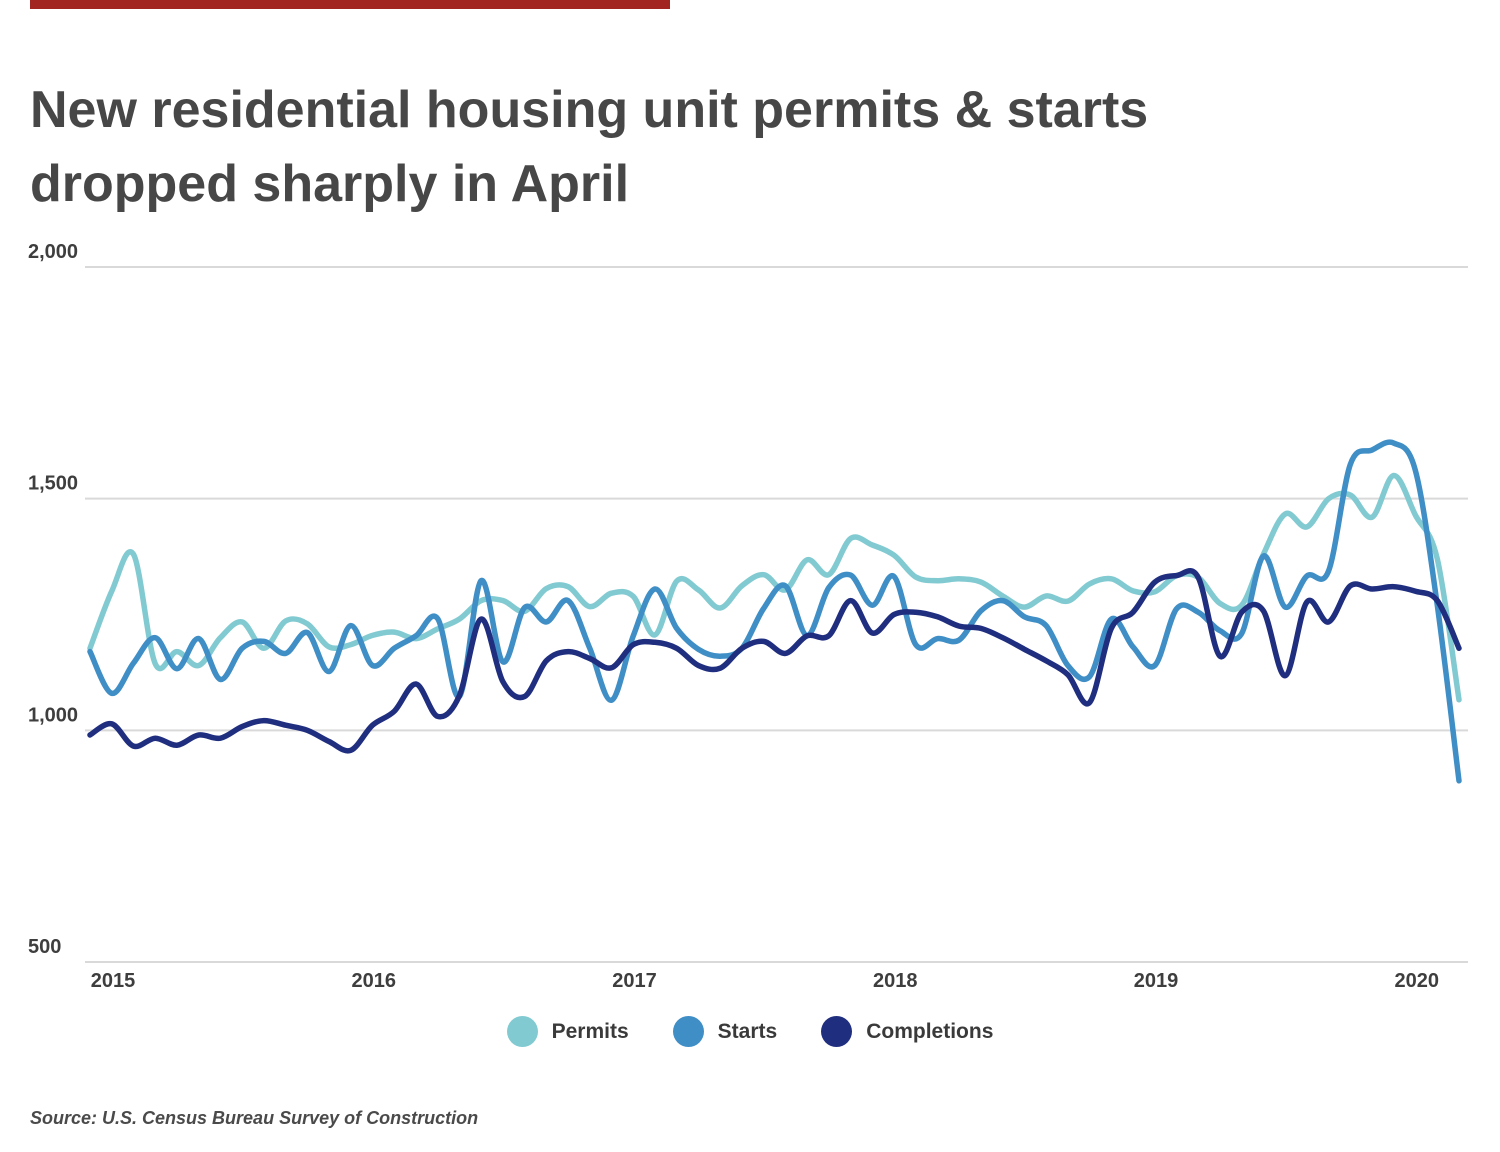 This screenshot has height=1152, width=1500. I want to click on starts-dot-icon, so click(688, 1031).